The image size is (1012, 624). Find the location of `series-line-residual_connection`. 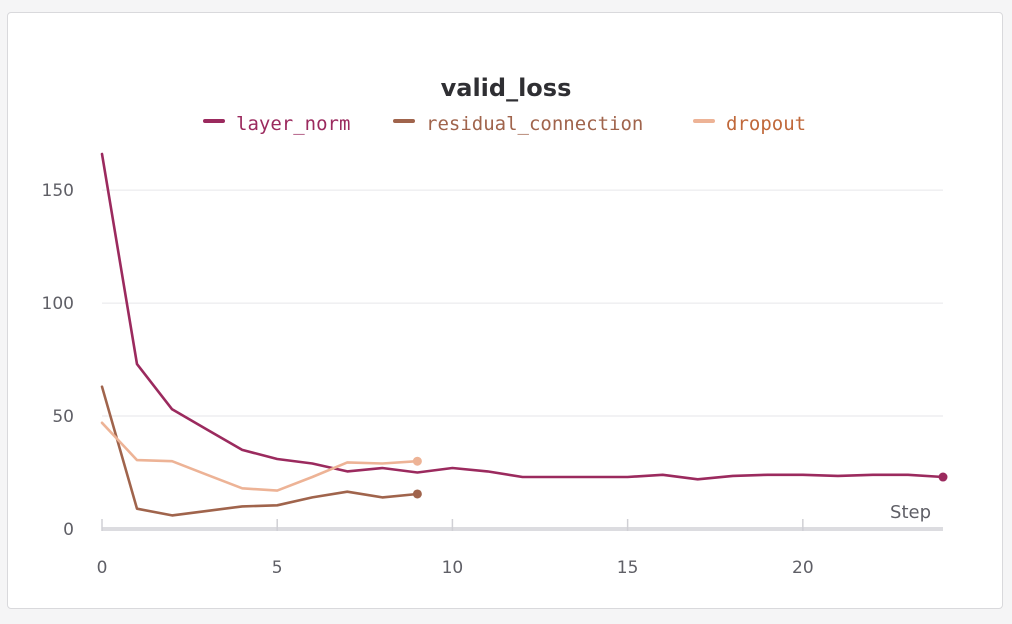

series-line-residual_connection is located at coordinates (259, 451).